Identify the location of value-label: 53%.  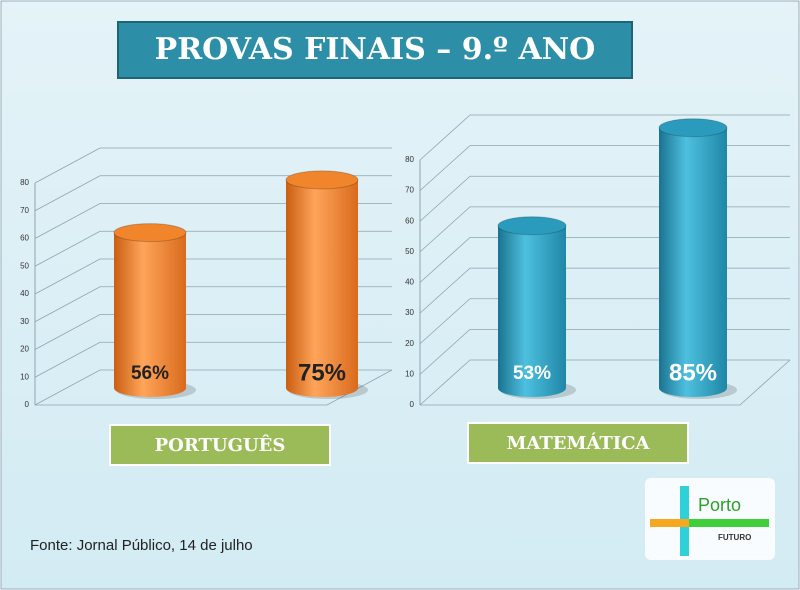
(532, 373).